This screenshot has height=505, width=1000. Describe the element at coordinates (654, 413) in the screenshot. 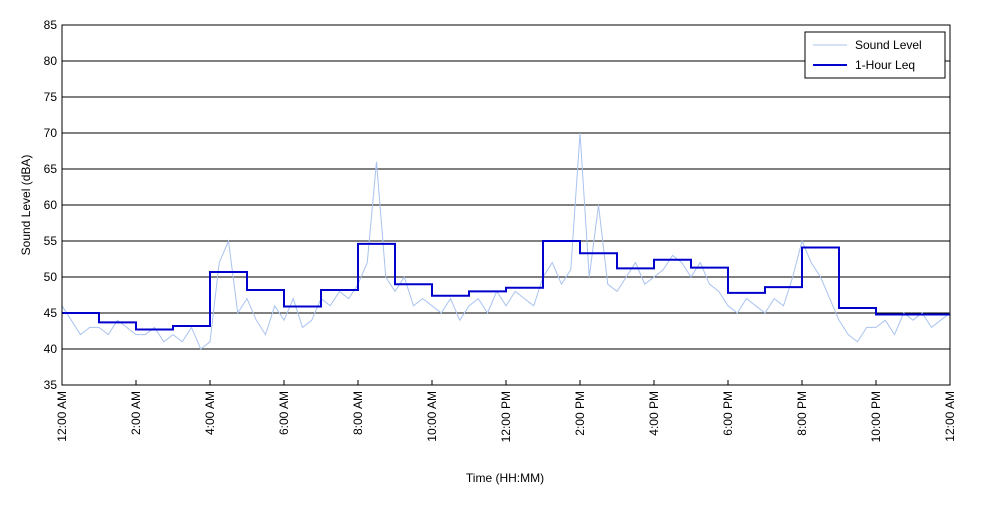

I see `x-tick-label: 4:00 PM` at that location.